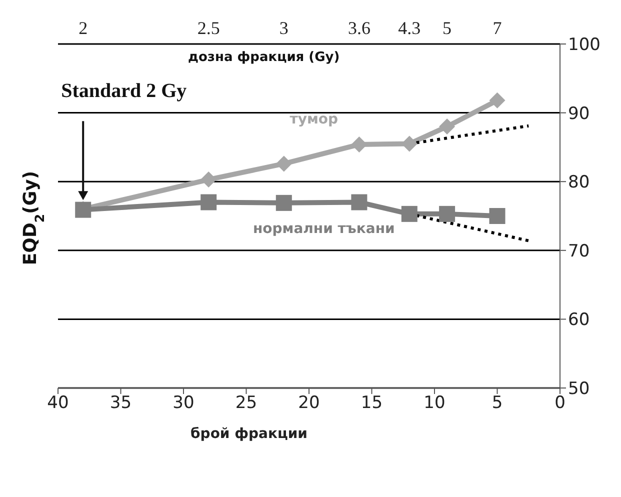 The height and width of the screenshot is (497, 621). I want to click on x-tick-label: 5, so click(497, 403).